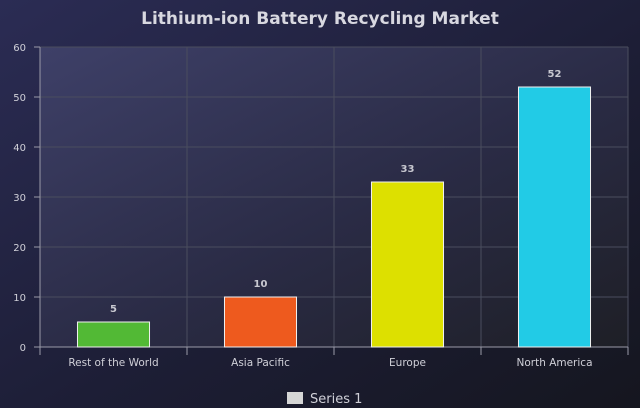 This screenshot has height=408, width=640. Describe the element at coordinates (260, 363) in the screenshot. I see `x-tick-label: Asia Pacific` at that location.